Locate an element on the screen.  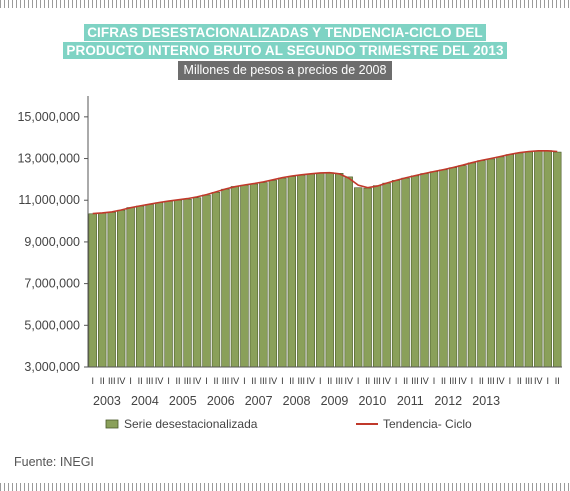
year-label: 2012 is located at coordinates (448, 401).